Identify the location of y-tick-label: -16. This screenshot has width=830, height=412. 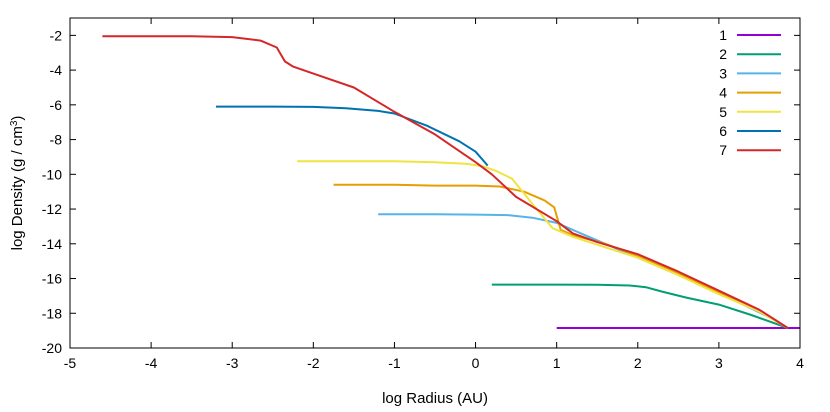
(52, 279).